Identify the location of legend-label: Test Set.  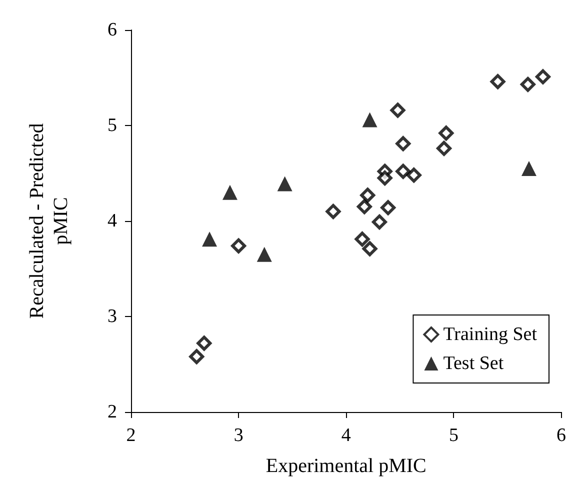
(473, 363).